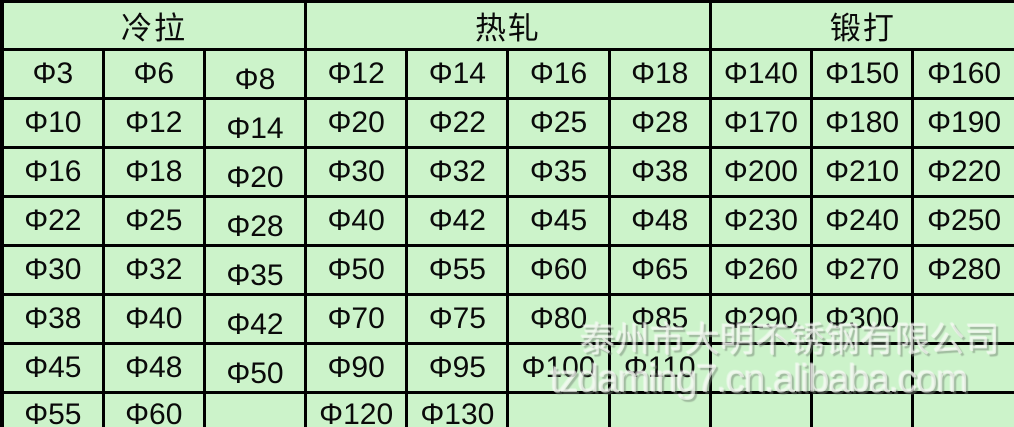  What do you see at coordinates (962, 221) in the screenshot?
I see `size-cell: Φ250` at bounding box center [962, 221].